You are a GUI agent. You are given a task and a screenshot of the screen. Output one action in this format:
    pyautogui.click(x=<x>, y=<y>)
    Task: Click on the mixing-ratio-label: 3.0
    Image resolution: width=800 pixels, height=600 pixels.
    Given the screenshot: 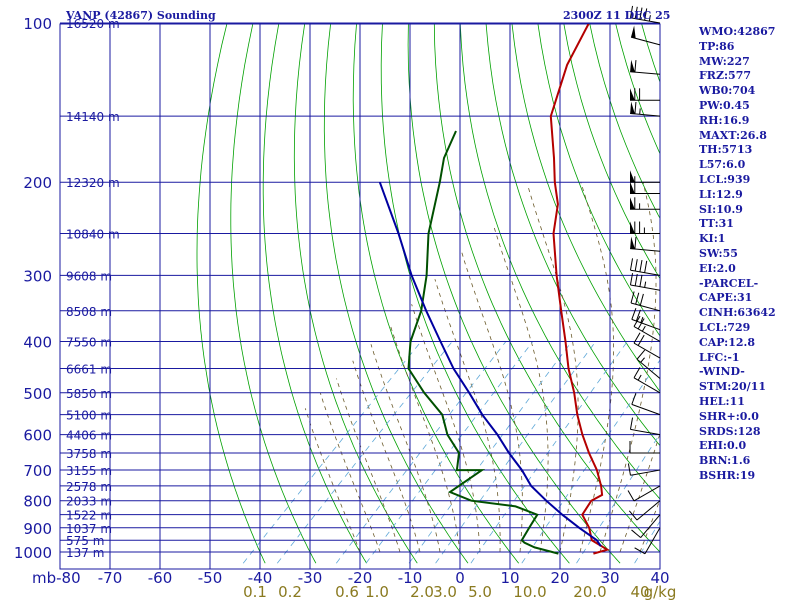 What is the action you would take?
    pyautogui.click(x=445, y=591)
    